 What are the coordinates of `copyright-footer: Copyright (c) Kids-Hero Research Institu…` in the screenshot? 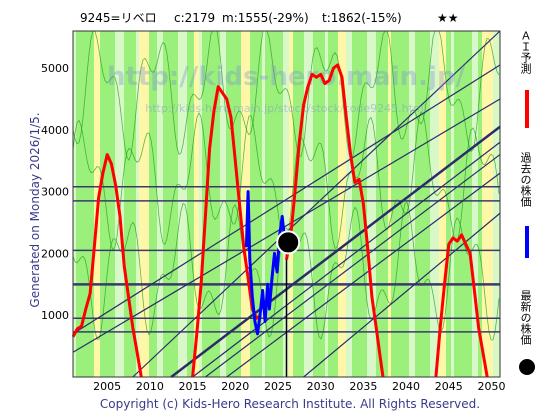 It's located at (290, 404).